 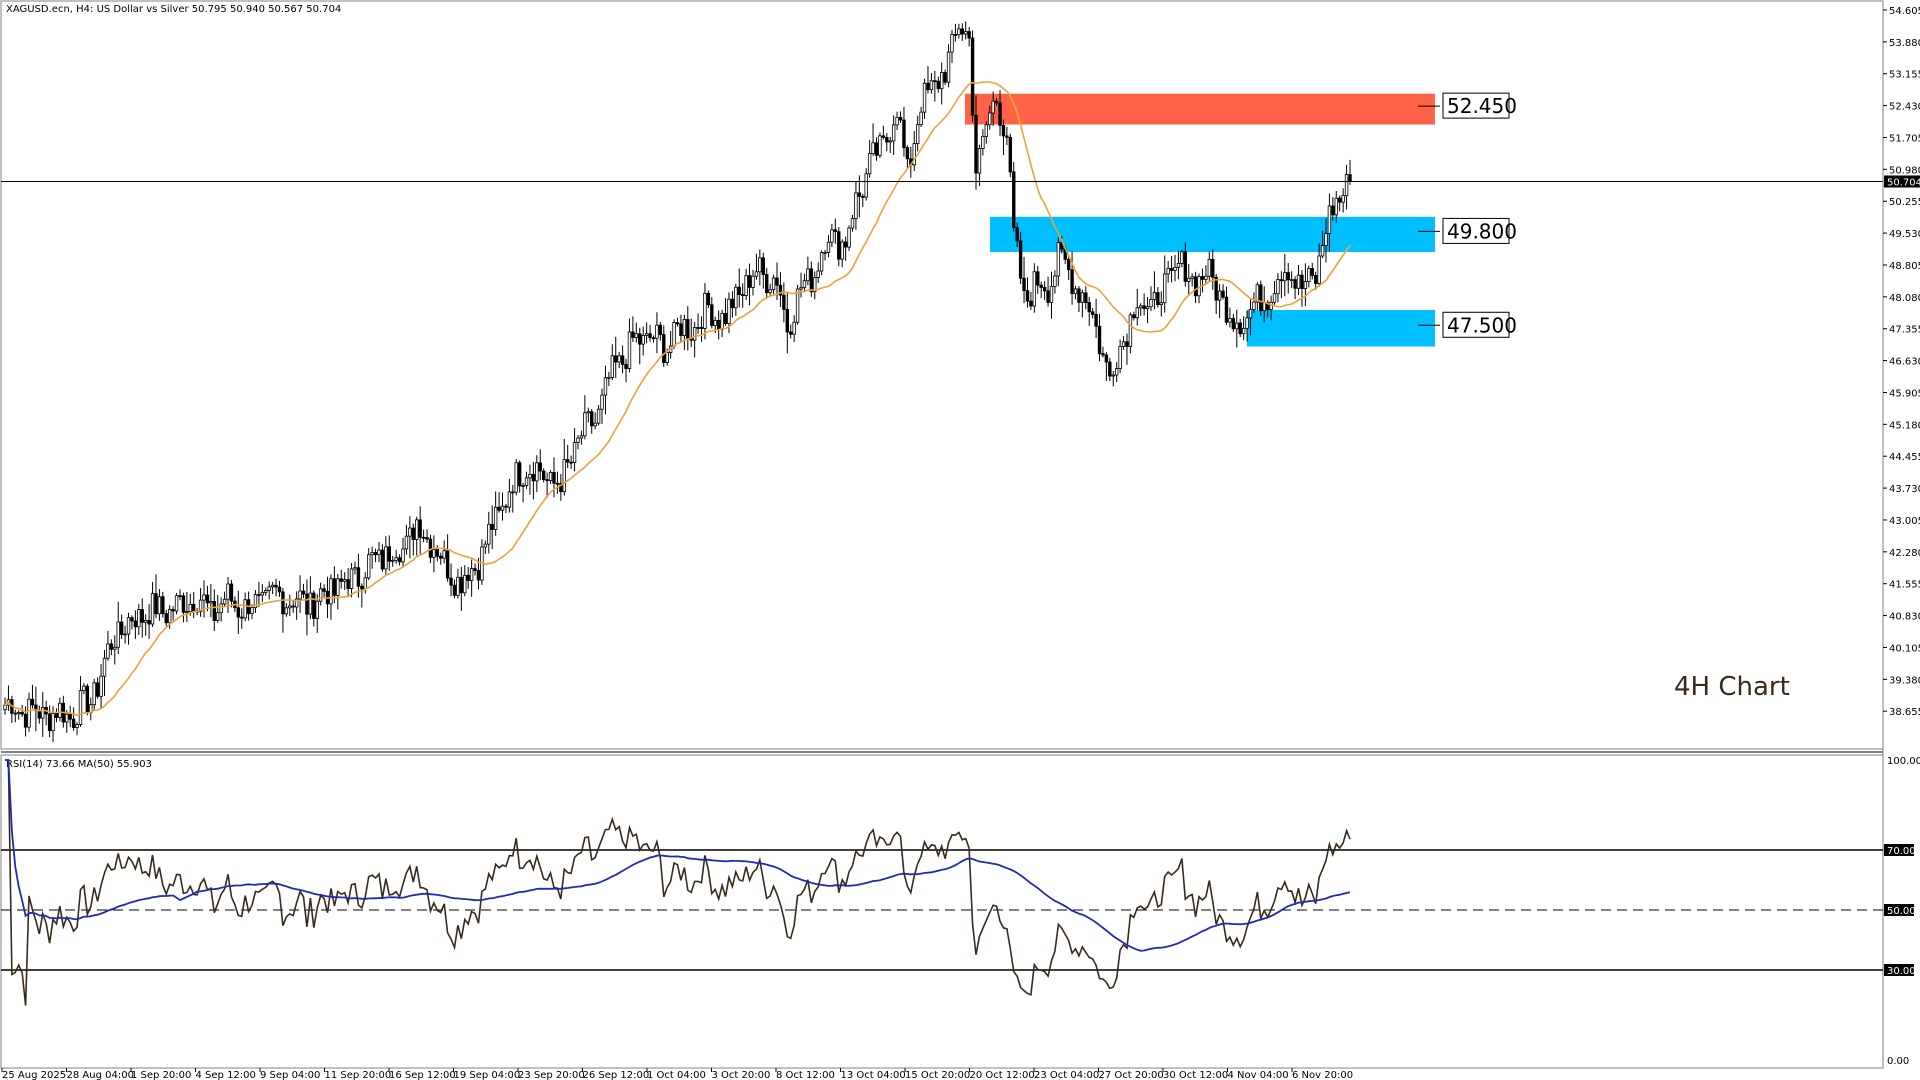 I want to click on rsi-ma-line, so click(x=678, y=855).